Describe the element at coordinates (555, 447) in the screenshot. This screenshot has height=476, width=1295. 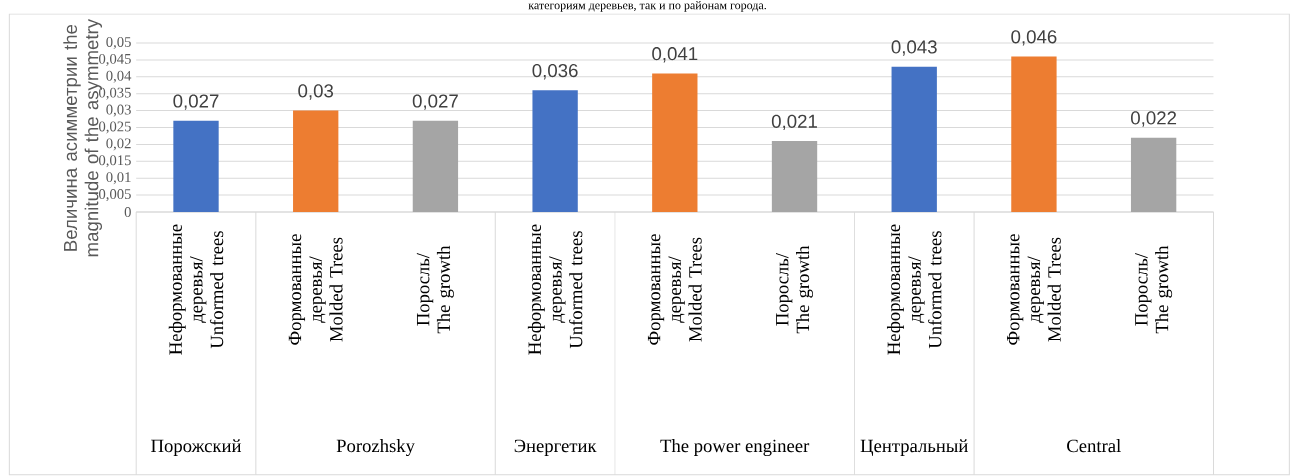
I see `text: Энергетик` at that location.